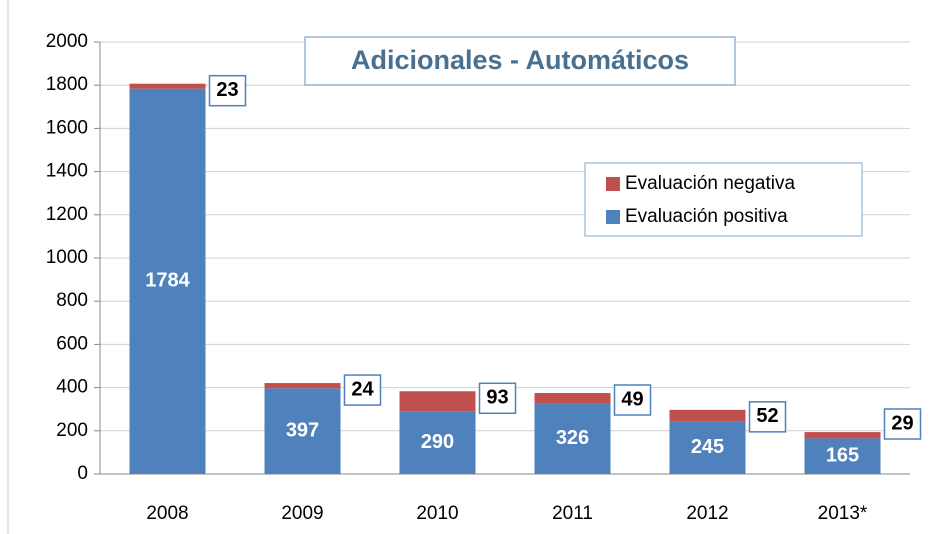 The height and width of the screenshot is (534, 949). I want to click on y-tick-label: 0, so click(82, 473).